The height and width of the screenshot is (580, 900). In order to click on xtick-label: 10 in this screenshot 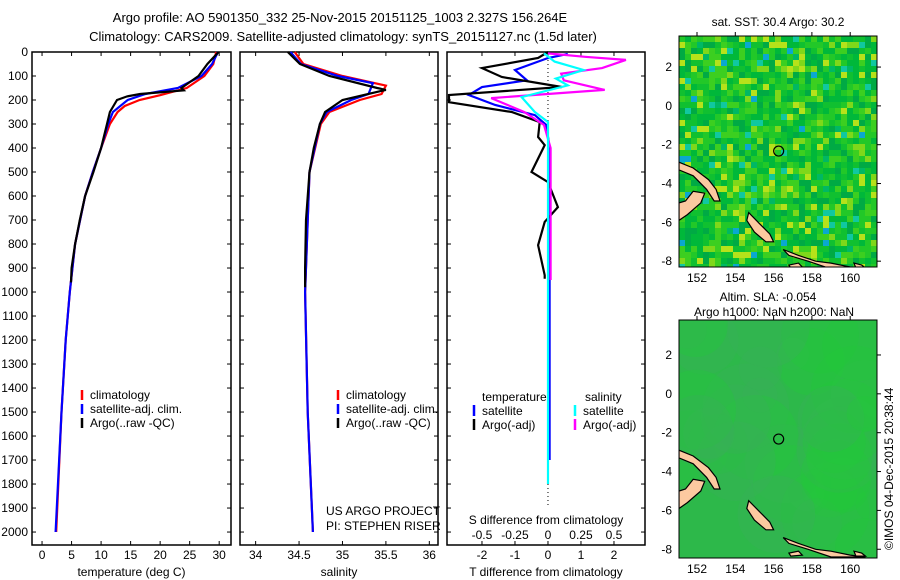, I will do `click(101, 555)`.